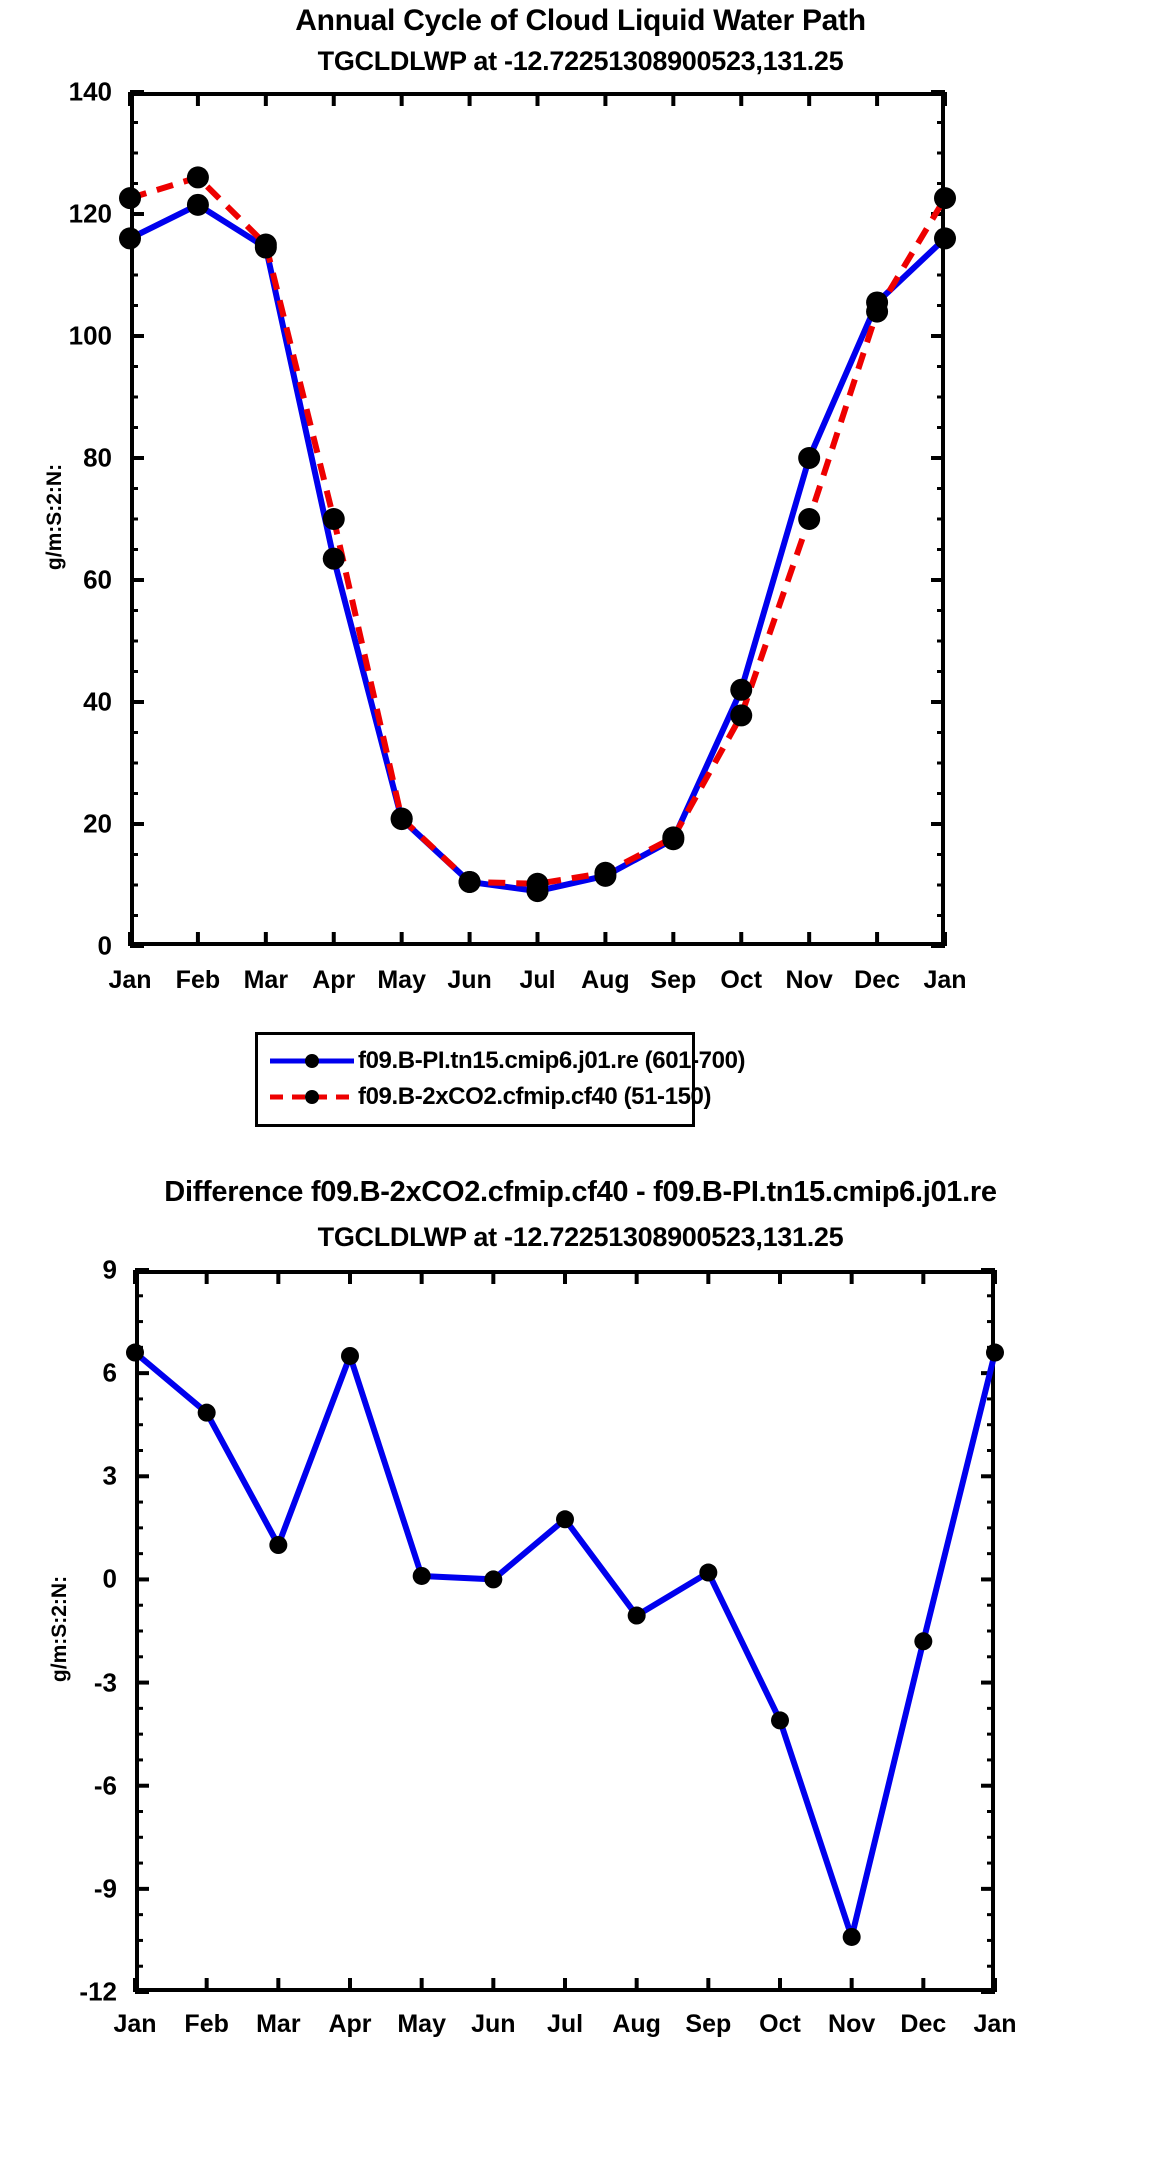 This screenshot has width=1161, height=2157. I want to click on top-chart-subtitle: TGCLDLWP at -12.72251308900523,131.25, so click(580, 61).